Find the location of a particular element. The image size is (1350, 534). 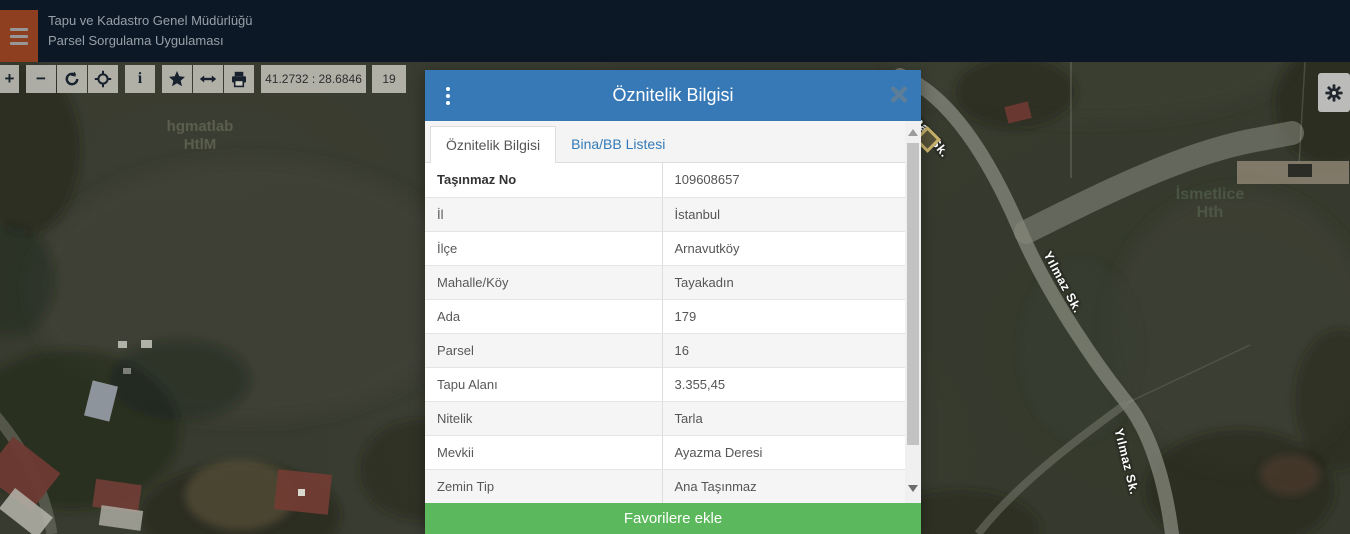

table-row: Mevkii Ayazma Deresi is located at coordinates (665, 452).